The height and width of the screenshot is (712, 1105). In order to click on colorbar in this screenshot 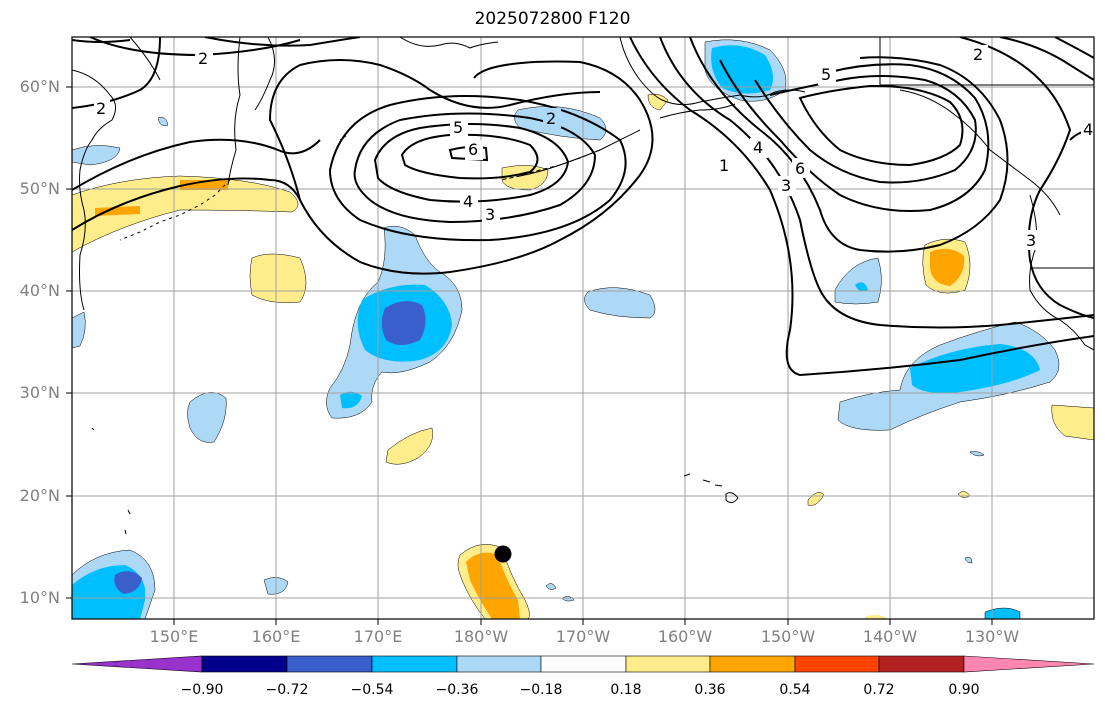, I will do `click(583, 664)`.